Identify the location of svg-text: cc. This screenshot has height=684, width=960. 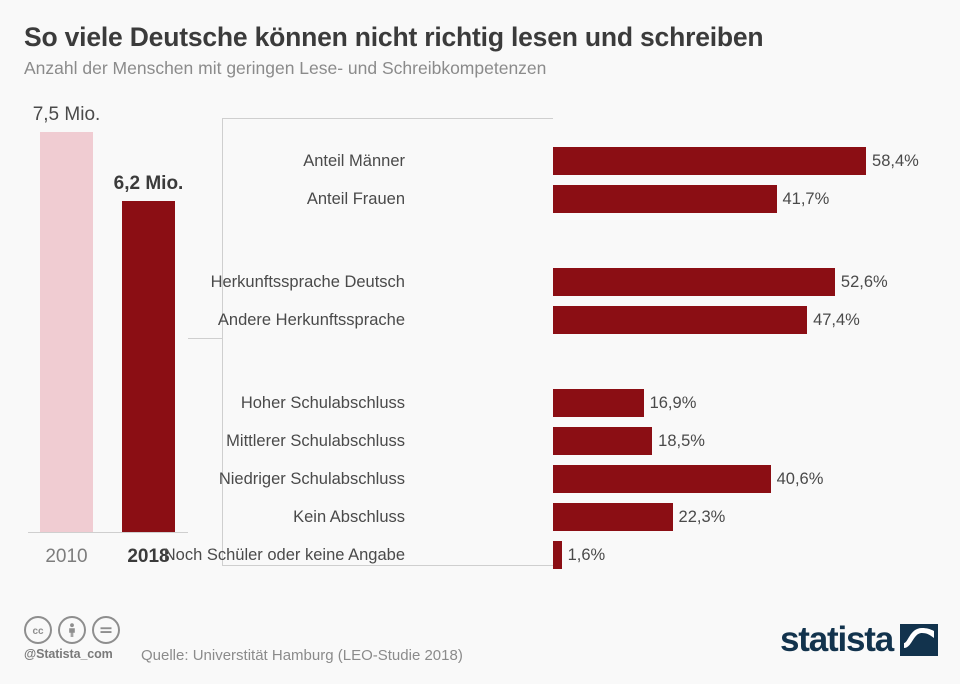
(38, 631).